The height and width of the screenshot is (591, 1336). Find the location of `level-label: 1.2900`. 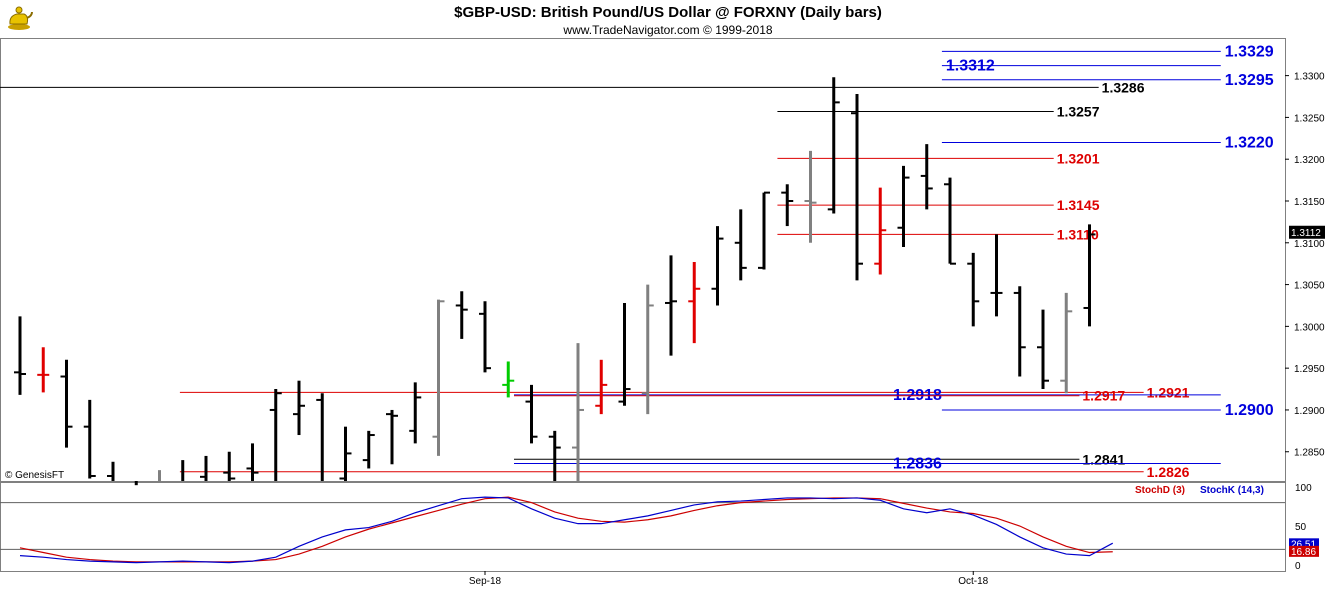

level-label: 1.2900 is located at coordinates (1249, 410).